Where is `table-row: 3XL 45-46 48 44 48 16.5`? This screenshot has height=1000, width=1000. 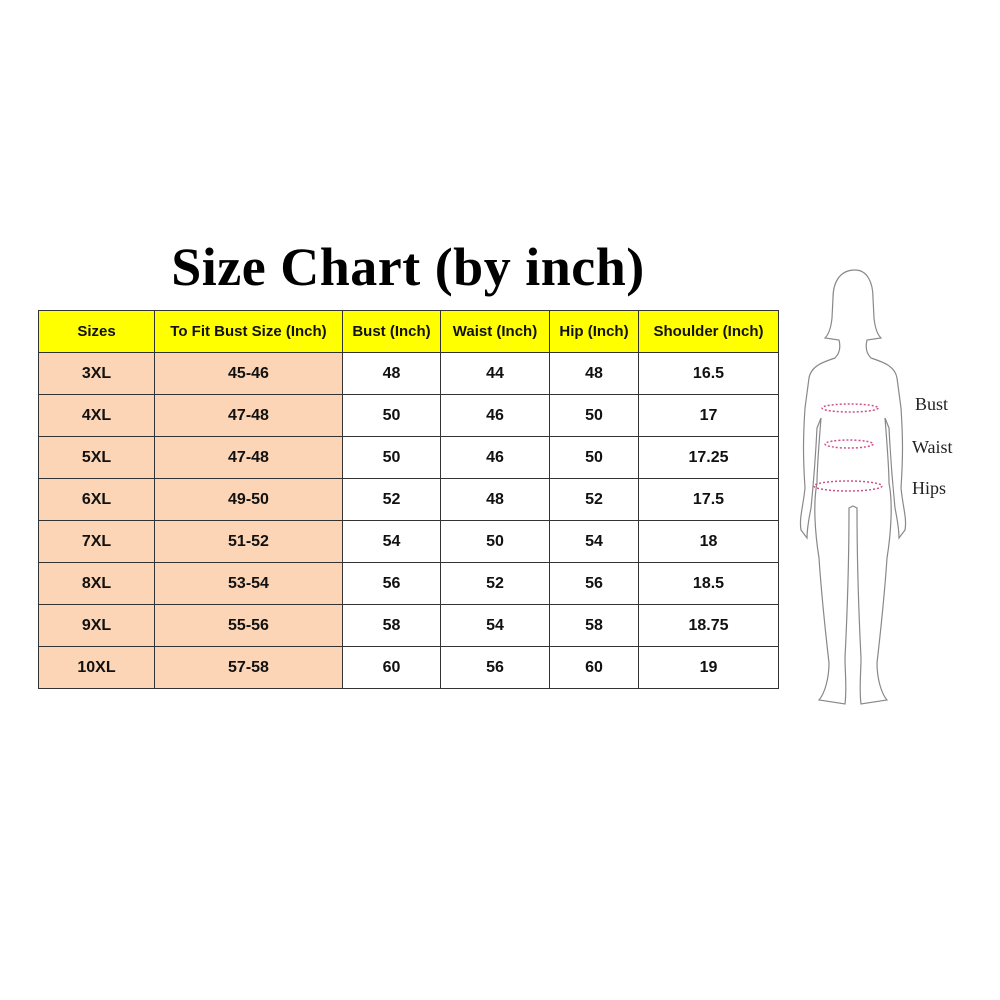 table-row: 3XL 45-46 48 44 48 16.5 is located at coordinates (408, 373).